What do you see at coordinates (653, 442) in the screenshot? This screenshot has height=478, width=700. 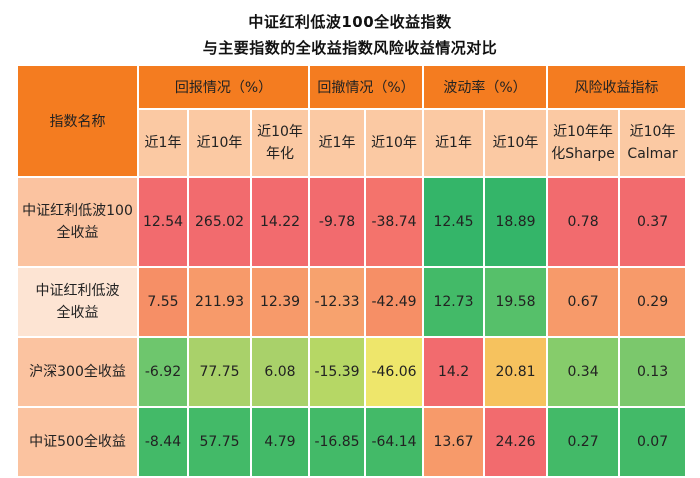 I see `table-cell: 0.07` at bounding box center [653, 442].